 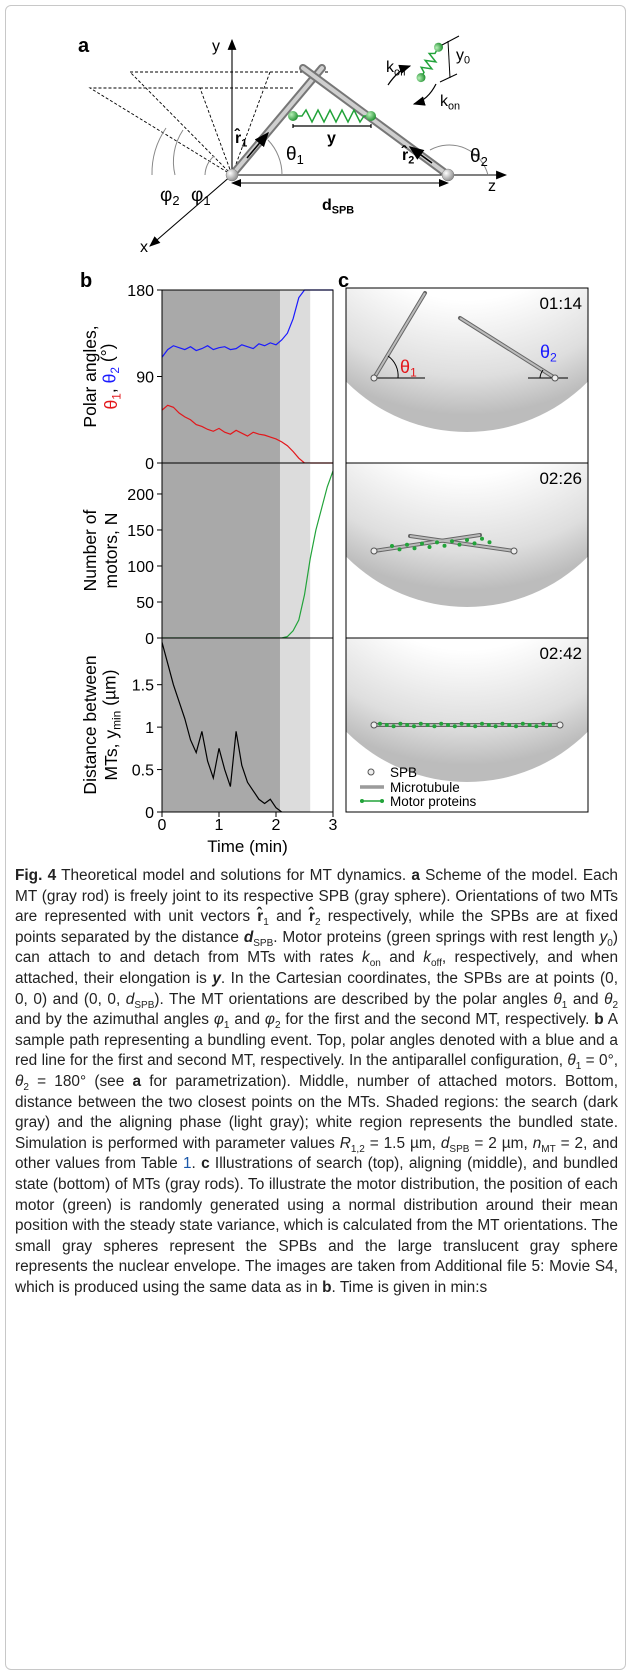 What do you see at coordinates (433, 801) in the screenshot?
I see `legend-label: Motor proteins` at bounding box center [433, 801].